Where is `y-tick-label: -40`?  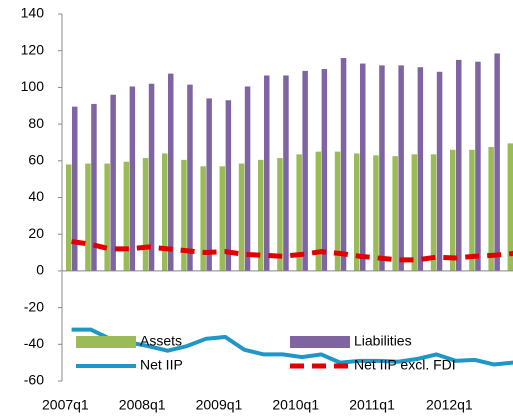 y-tick-label: -40 is located at coordinates (34, 343).